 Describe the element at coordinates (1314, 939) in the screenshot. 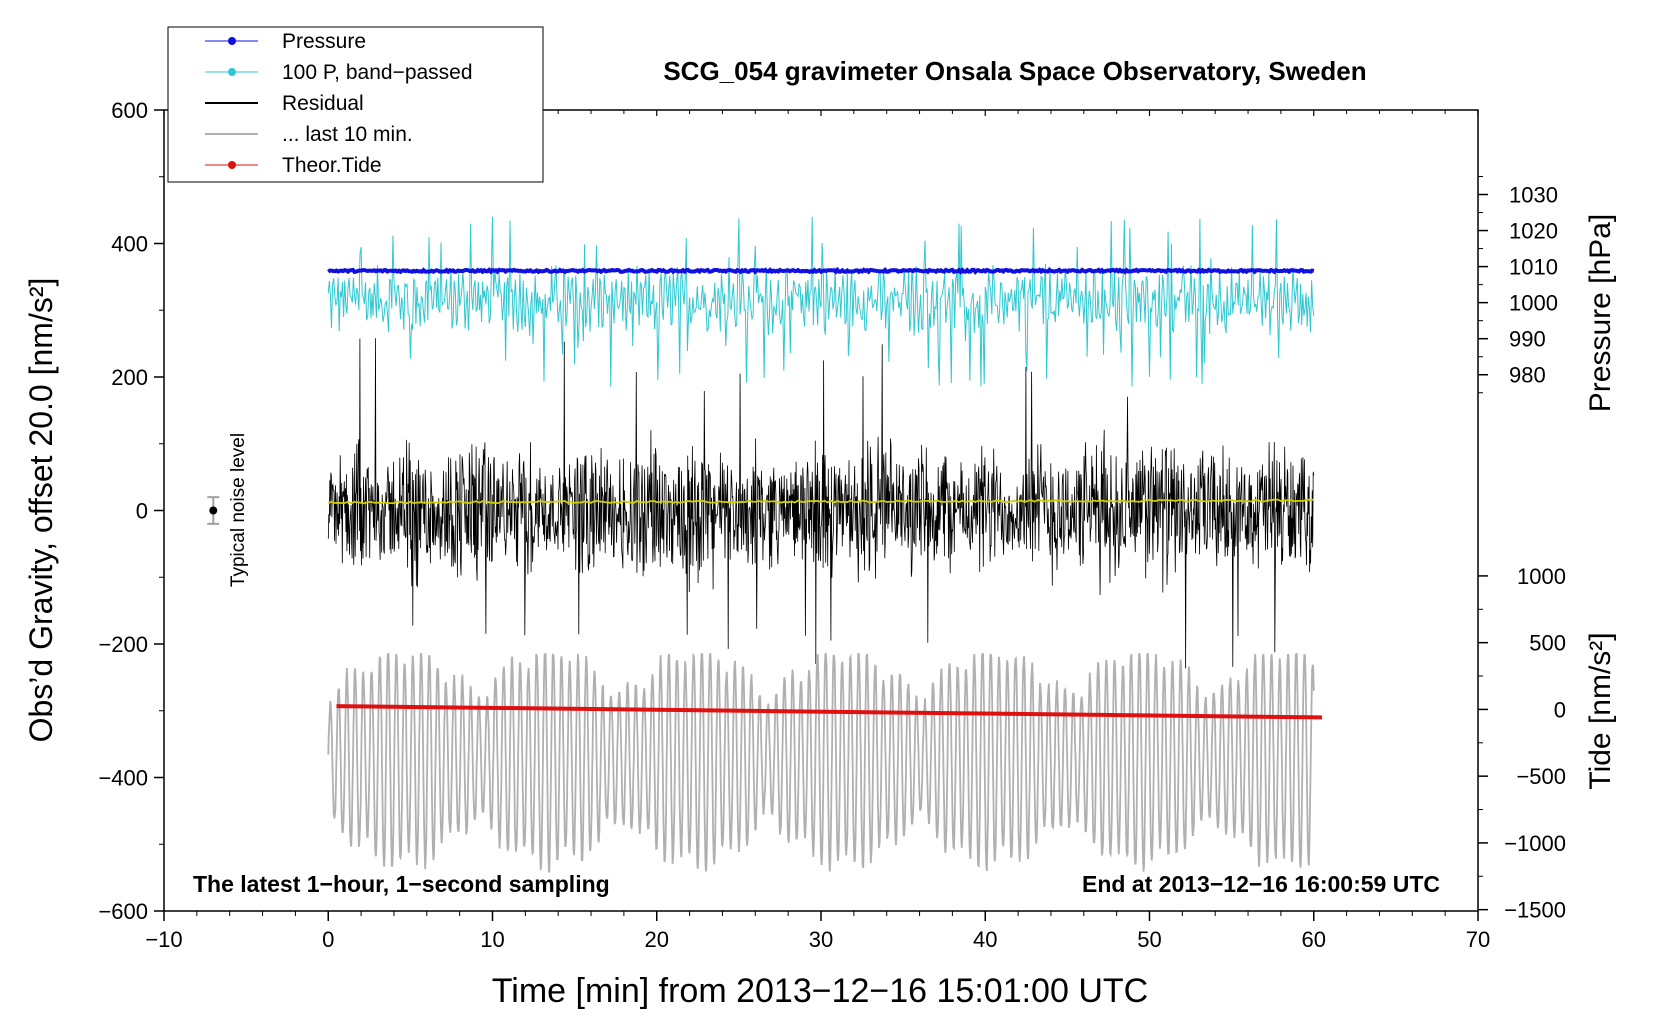

I see `x-tick-label: 60` at that location.